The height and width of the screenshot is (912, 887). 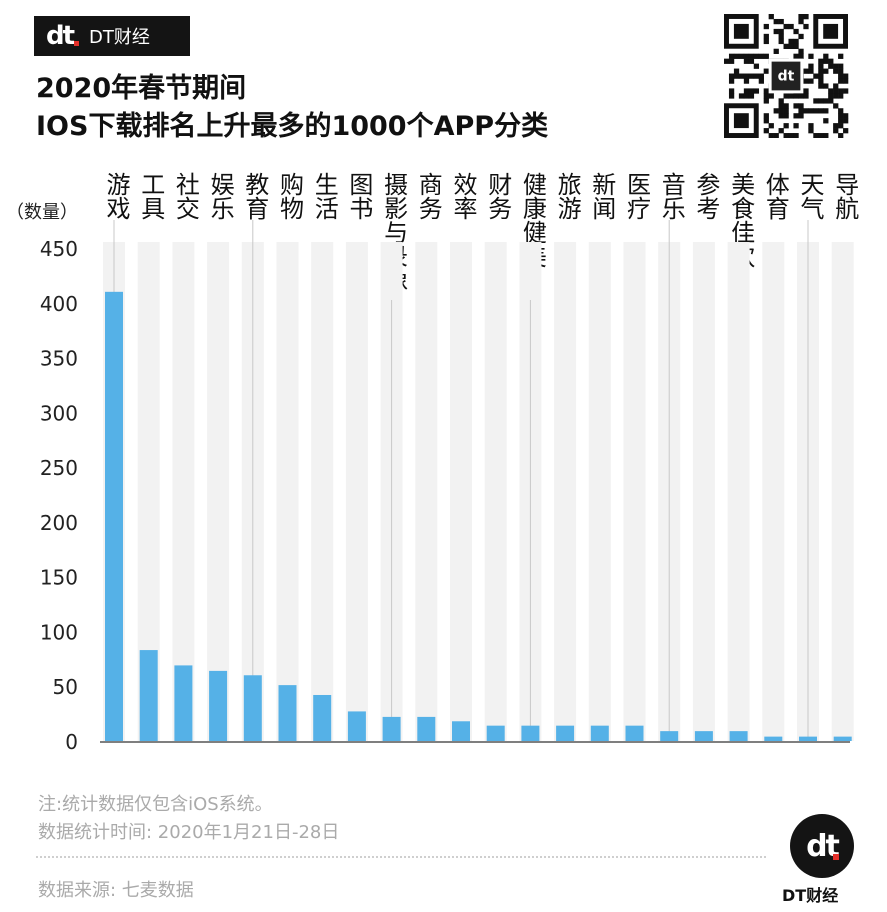 I want to click on bar-医疗, so click(x=634, y=733).